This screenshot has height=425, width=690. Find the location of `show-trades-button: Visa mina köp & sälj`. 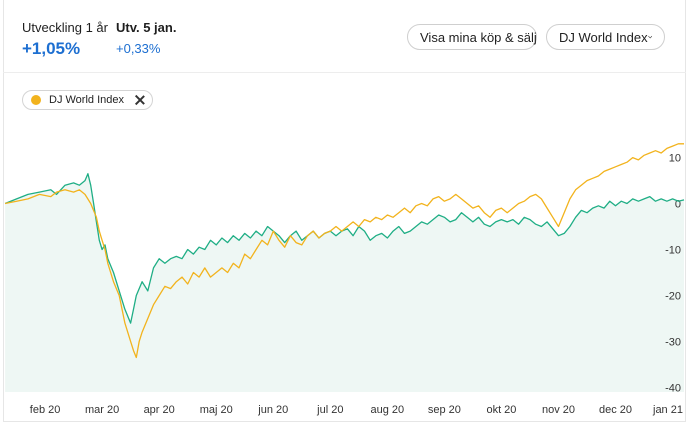

show-trades-button: Visa mina köp & sälj is located at coordinates (472, 37).